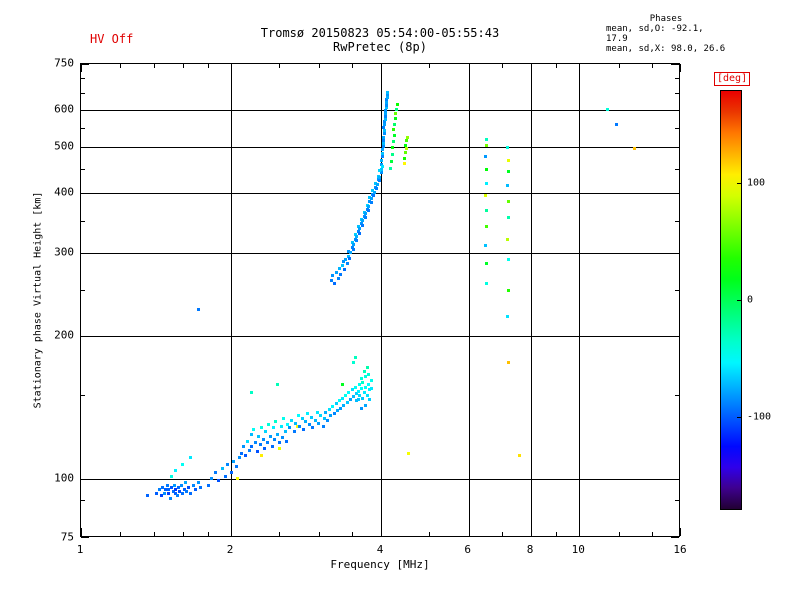 This screenshot has width=800, height=600. What do you see at coordinates (531, 300) in the screenshot?
I see `x-gridline` at bounding box center [531, 300].